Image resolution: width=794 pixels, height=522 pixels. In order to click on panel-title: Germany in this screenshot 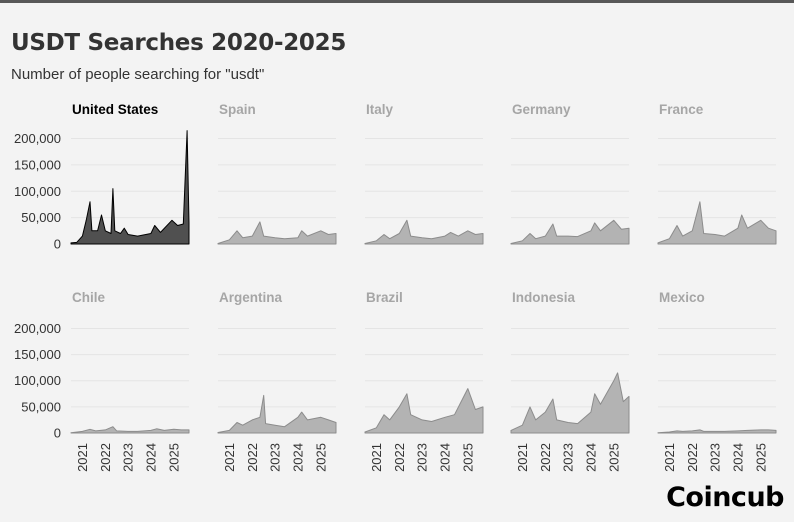, I will do `click(541, 109)`.